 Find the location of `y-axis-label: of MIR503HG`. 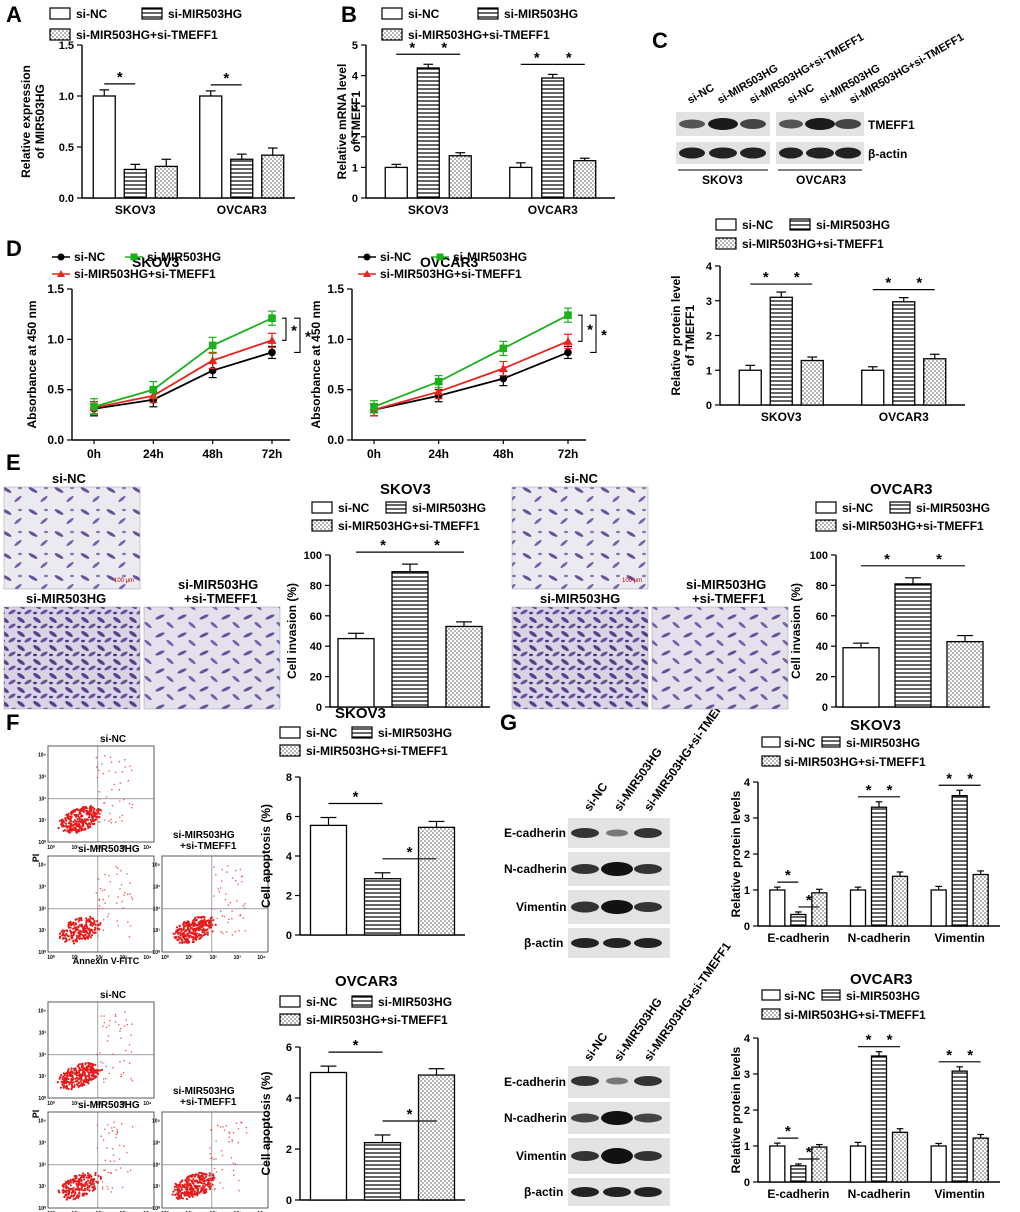

y-axis-label: of MIR503HG is located at coordinates (40, 121).